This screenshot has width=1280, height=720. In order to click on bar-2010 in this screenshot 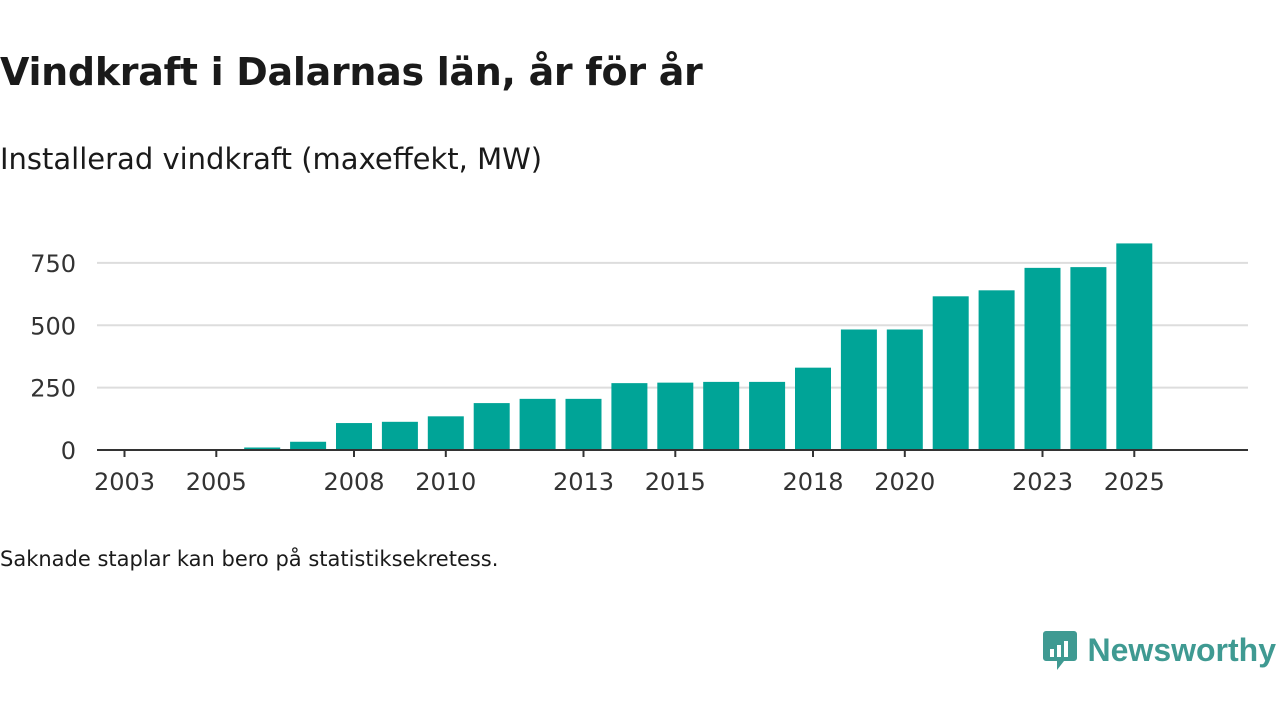, I will do `click(445, 433)`.